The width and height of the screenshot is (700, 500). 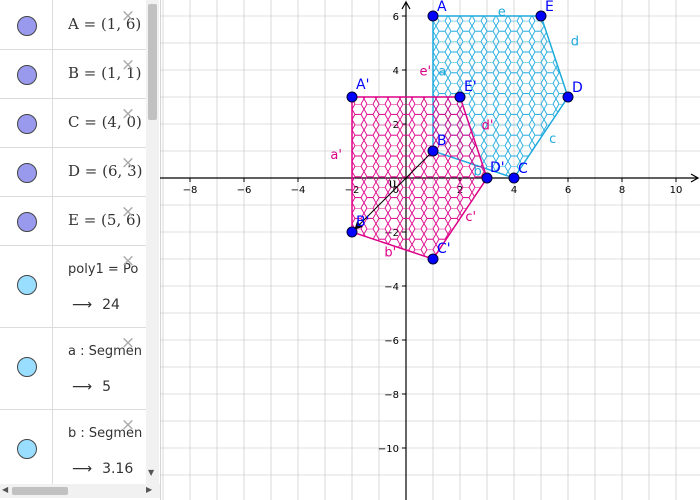 I want to click on algebra-definition: E = (5, 6), so click(x=105, y=220).